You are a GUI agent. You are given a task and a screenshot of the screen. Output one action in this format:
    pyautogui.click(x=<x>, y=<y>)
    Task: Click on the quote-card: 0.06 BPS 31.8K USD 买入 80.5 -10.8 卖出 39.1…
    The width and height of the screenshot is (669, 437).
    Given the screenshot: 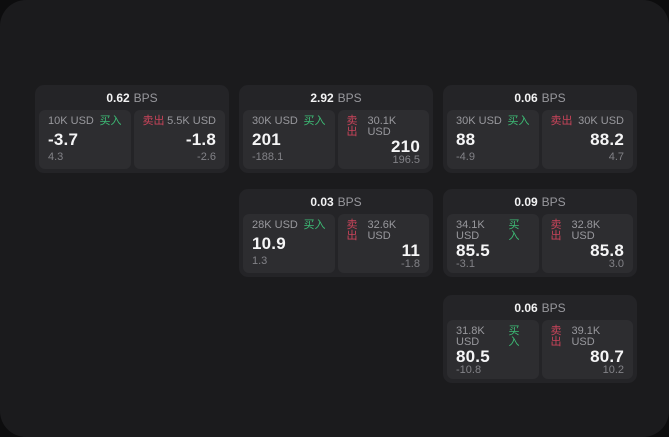 What is the action you would take?
    pyautogui.click(x=540, y=339)
    